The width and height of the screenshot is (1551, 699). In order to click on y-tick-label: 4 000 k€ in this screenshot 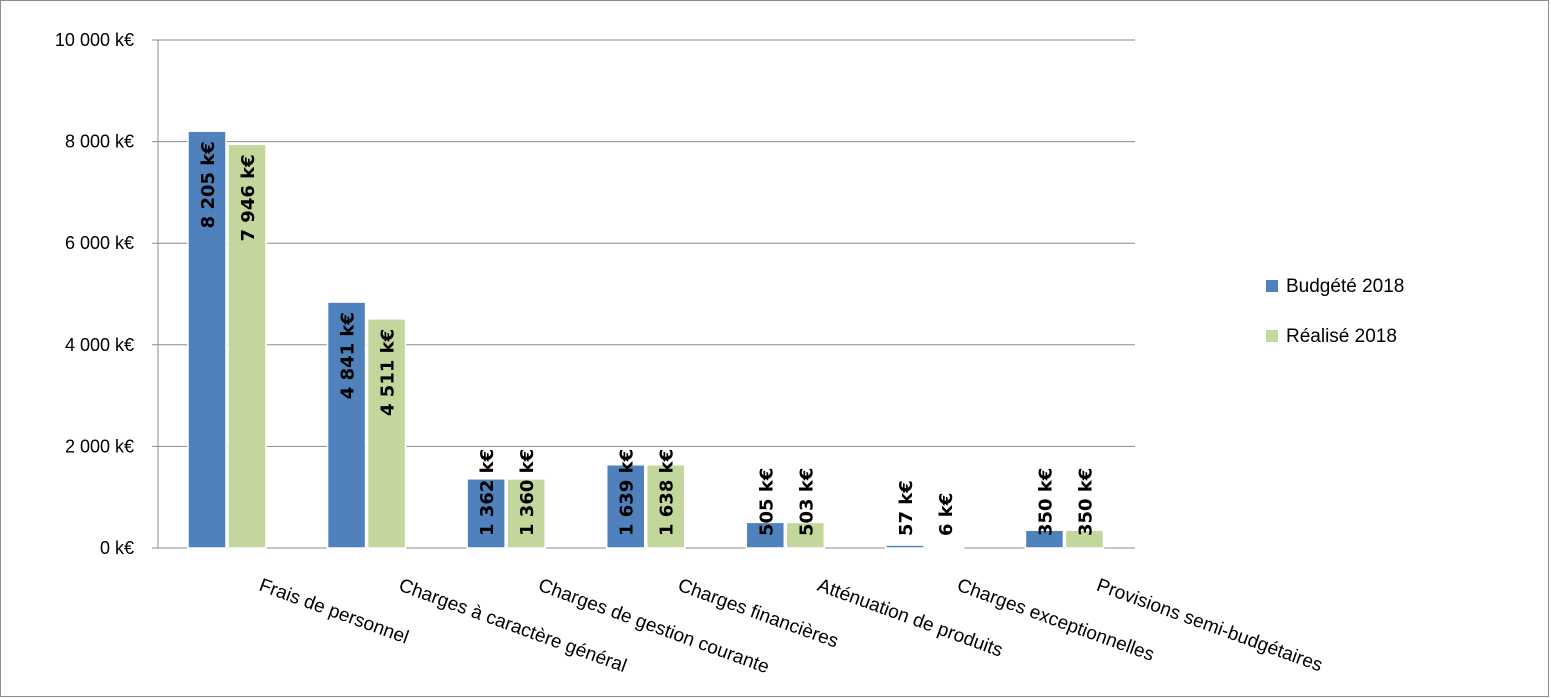, I will do `click(99, 345)`.